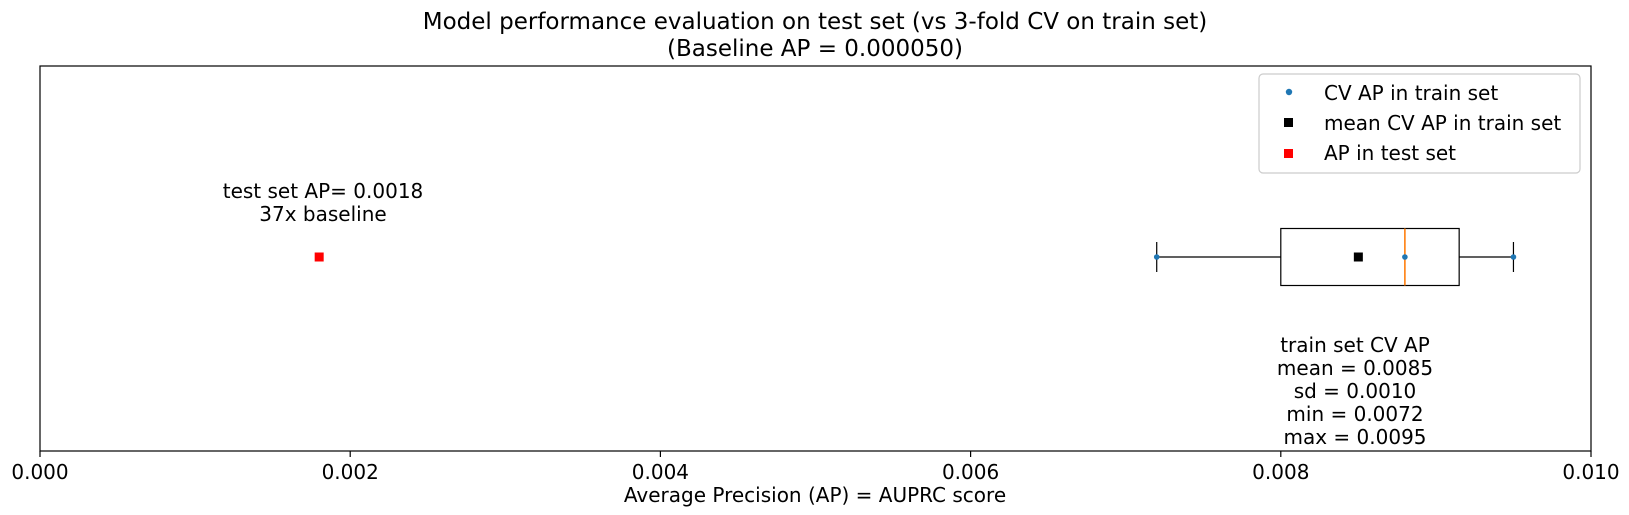 The width and height of the screenshot is (1629, 515). Describe the element at coordinates (1355, 368) in the screenshot. I see `train-annotation-line2: mean = 0.0085` at that location.